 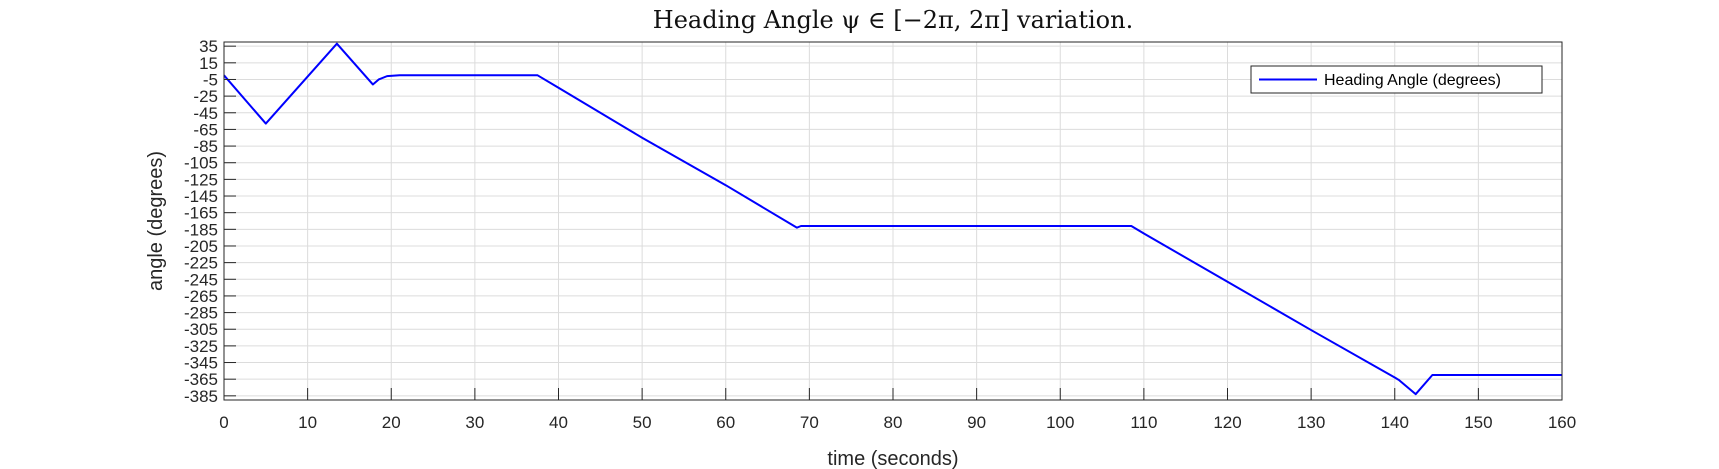 I want to click on y-tick-label: -385, so click(x=201, y=396).